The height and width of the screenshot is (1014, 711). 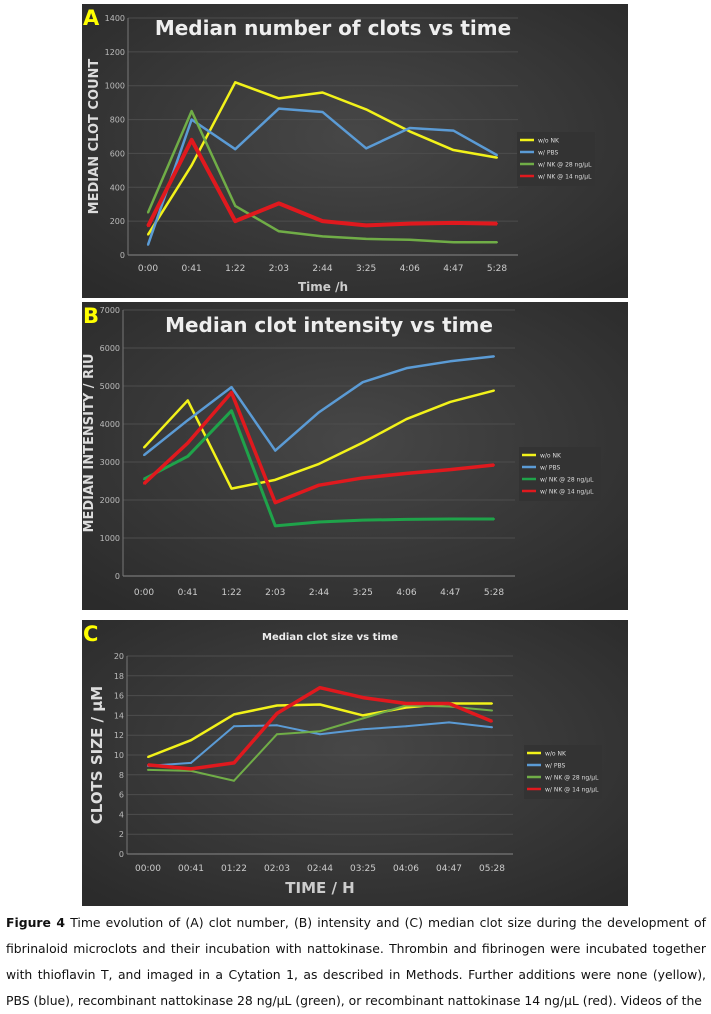 I want to click on x-tick-label: 5:28, so click(x=494, y=593).